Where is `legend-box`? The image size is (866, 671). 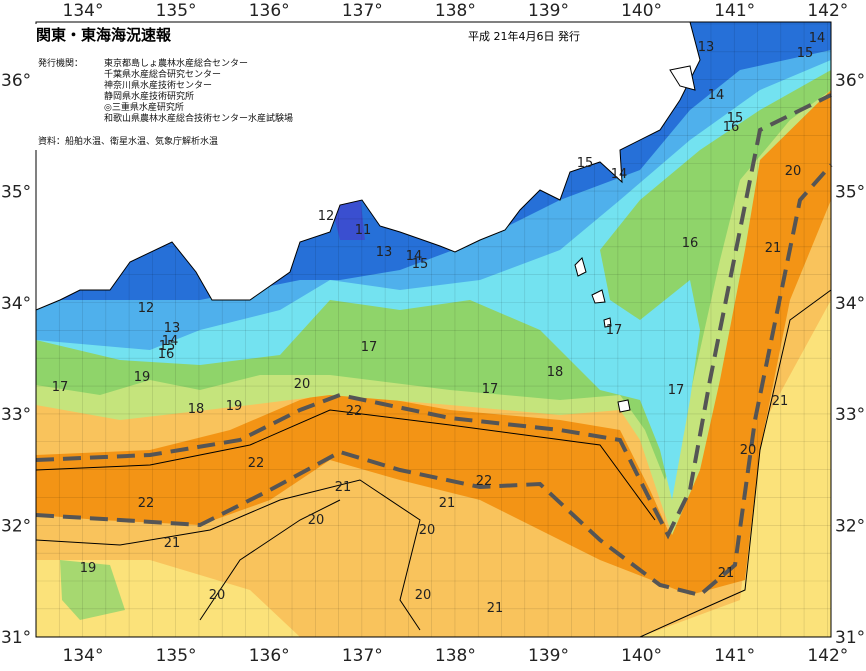 legend-box is located at coordinates (182, 87).